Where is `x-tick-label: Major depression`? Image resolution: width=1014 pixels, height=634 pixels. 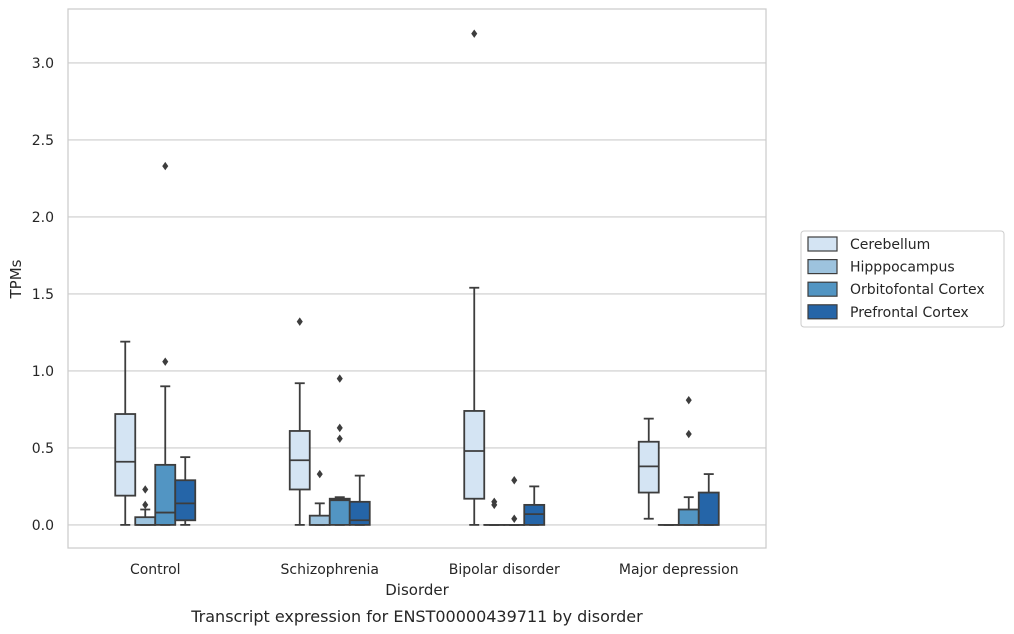 x-tick-label: Major depression is located at coordinates (679, 570).